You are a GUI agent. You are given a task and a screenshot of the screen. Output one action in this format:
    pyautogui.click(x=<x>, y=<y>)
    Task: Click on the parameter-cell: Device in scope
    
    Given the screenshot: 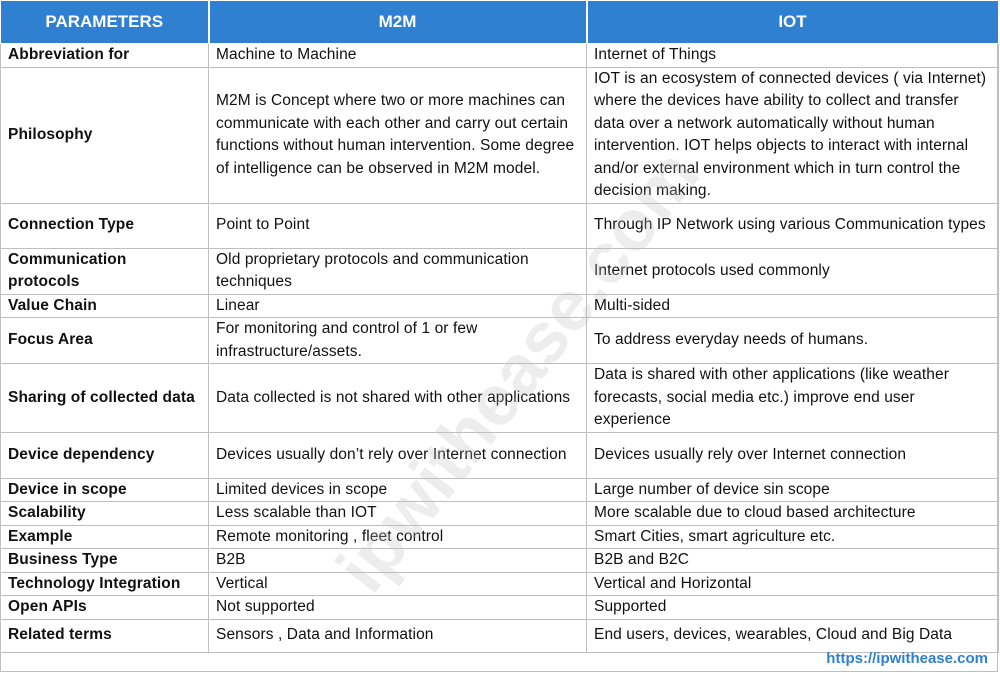 What is the action you would take?
    pyautogui.click(x=104, y=489)
    